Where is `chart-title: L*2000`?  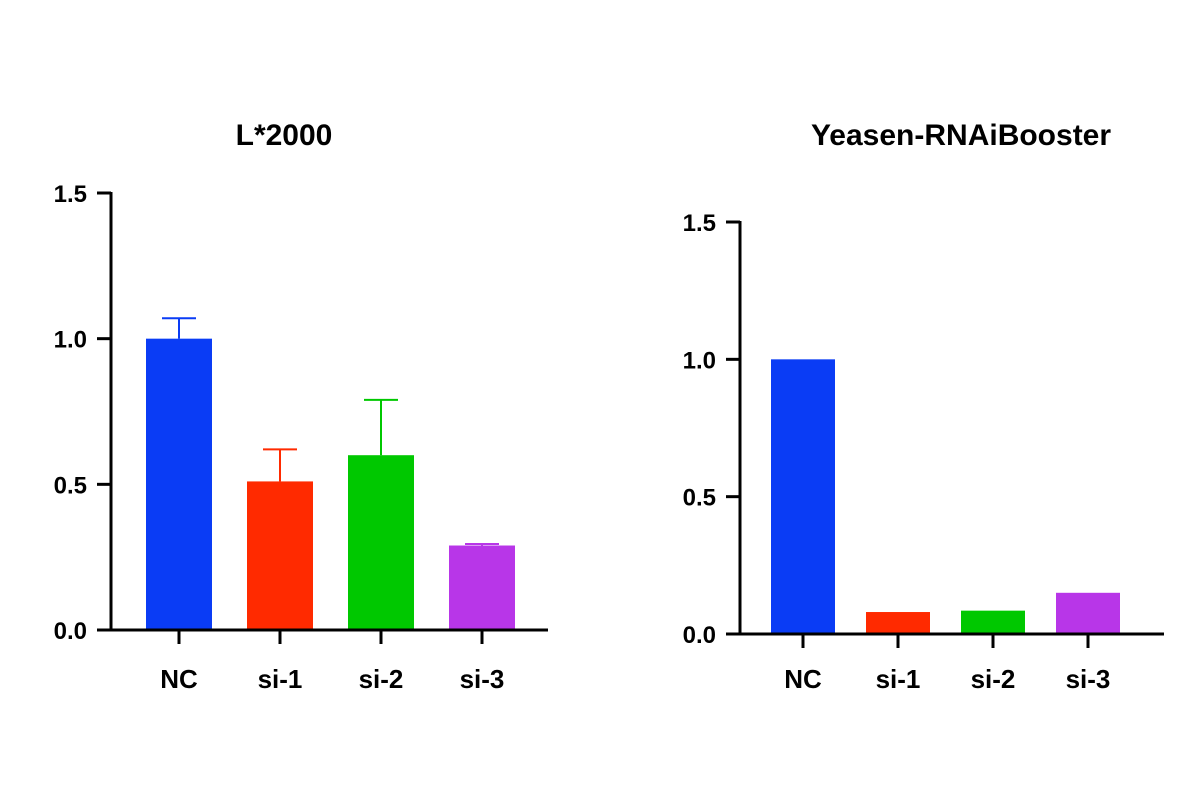 chart-title: L*2000 is located at coordinates (284, 135).